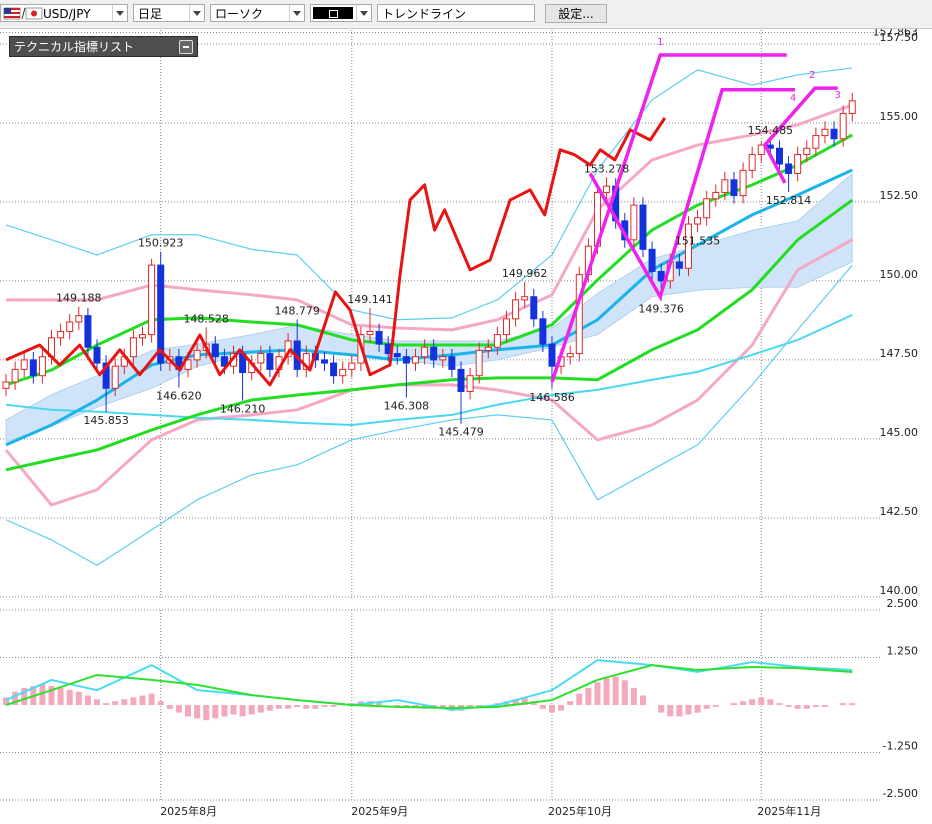 The width and height of the screenshot is (932, 824). Describe the element at coordinates (74, 47) in the screenshot. I see `indicator-list-label: テクニカル指標リスト` at that location.